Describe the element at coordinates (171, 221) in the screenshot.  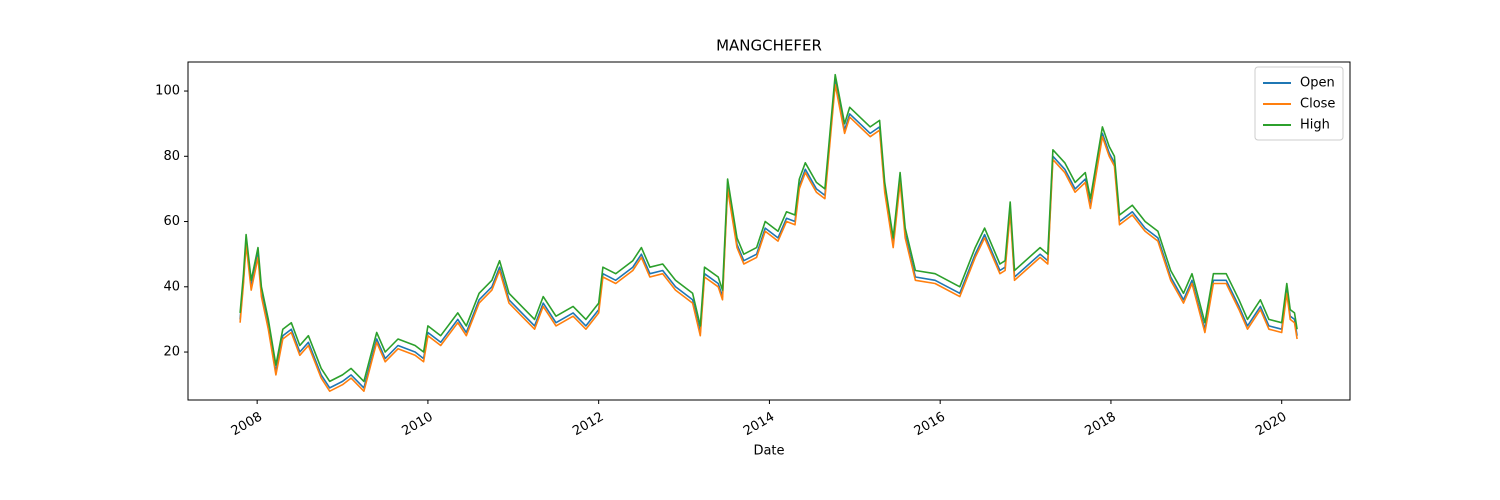
I see `y-tick-label: 60` at that location.